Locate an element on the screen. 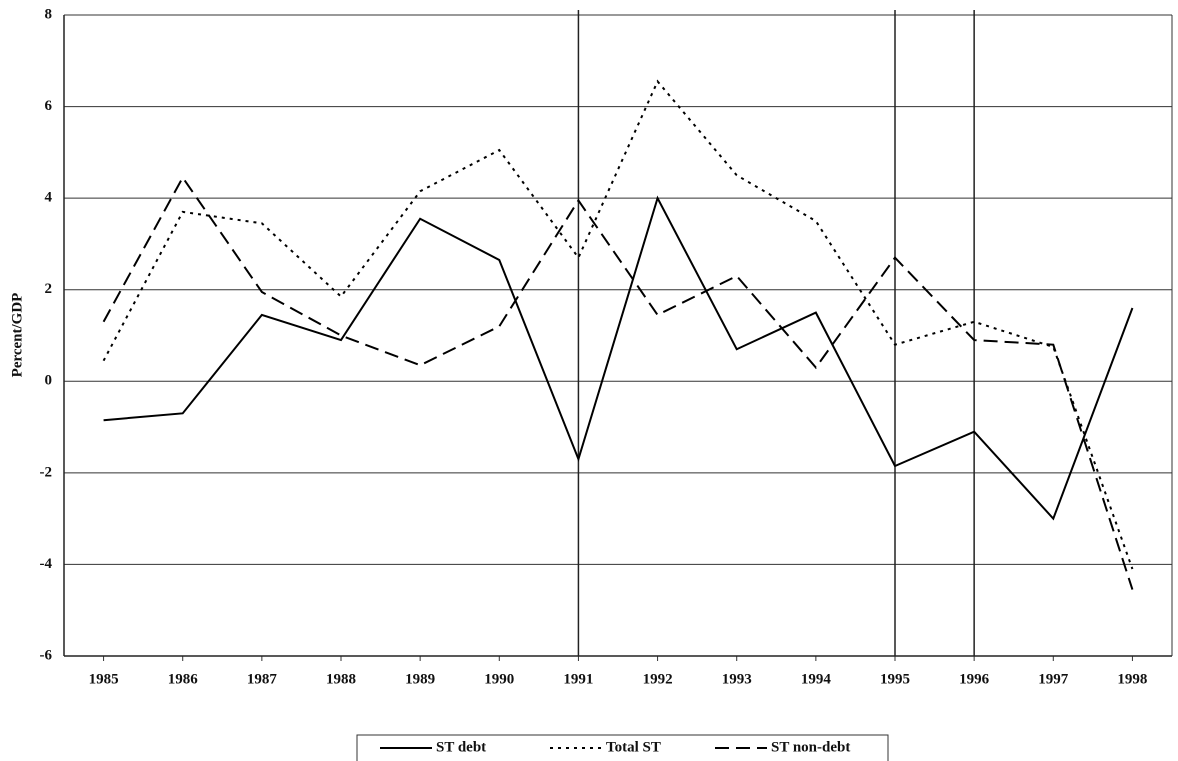  x-tick-label: 1985 is located at coordinates (104, 679).